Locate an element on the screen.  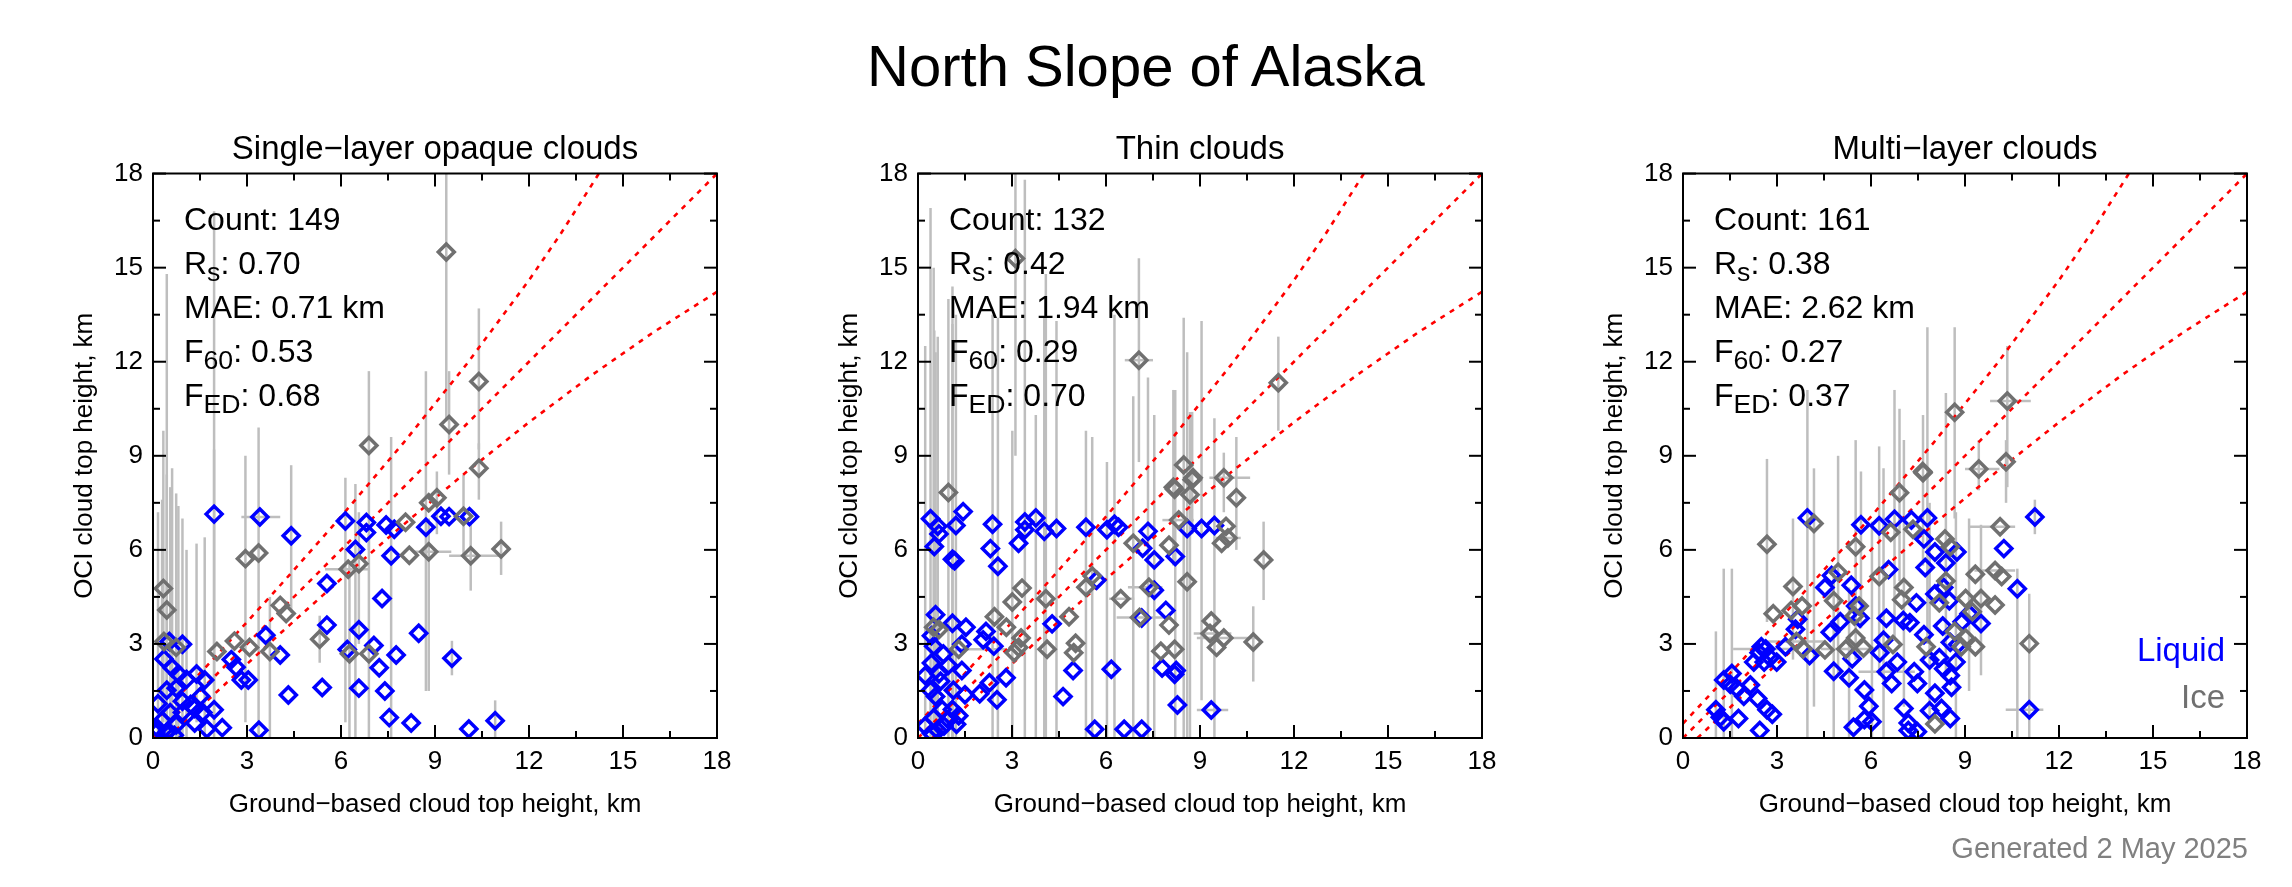
text: Ice is located at coordinates (2202, 697).